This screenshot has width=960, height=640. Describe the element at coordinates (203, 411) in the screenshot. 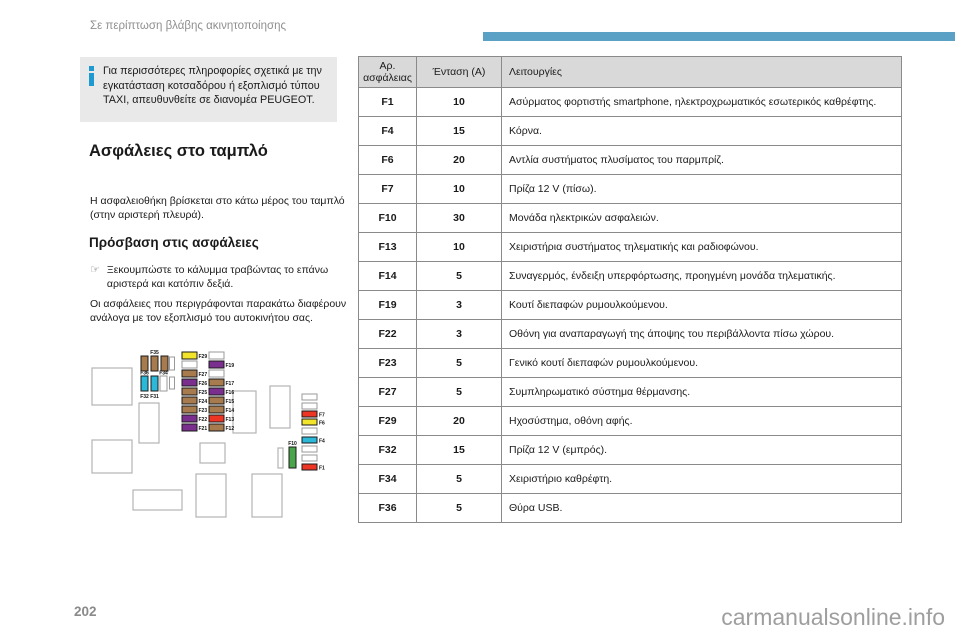

I see `fuse-label: F23` at that location.